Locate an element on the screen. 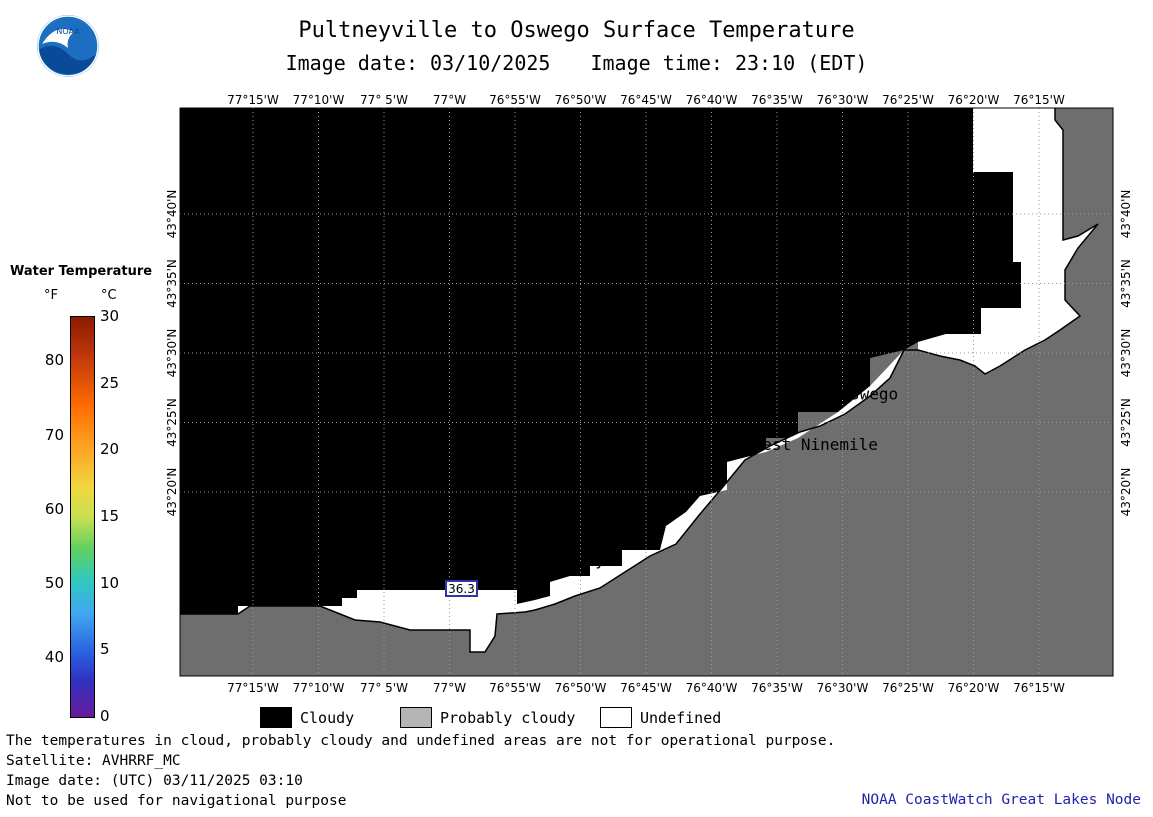 This screenshot has width=1153, height=817. longitude-label-top: 76°50'W is located at coordinates (581, 100).